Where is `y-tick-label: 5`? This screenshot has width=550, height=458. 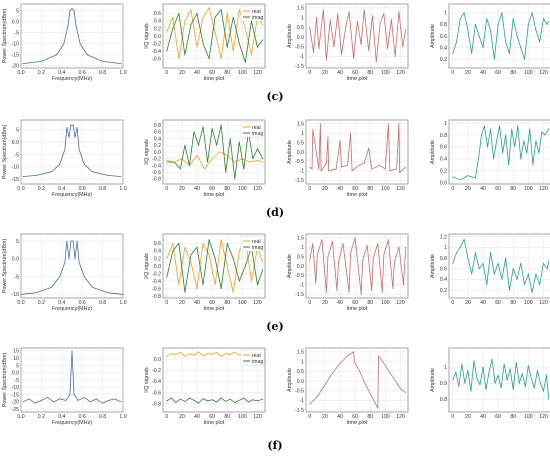 y-tick-label: 5 is located at coordinates (17, 366).